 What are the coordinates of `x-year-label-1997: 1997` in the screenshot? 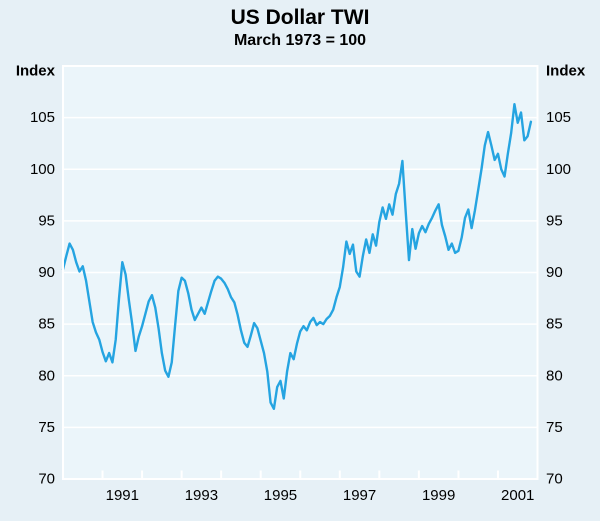 It's located at (359, 495).